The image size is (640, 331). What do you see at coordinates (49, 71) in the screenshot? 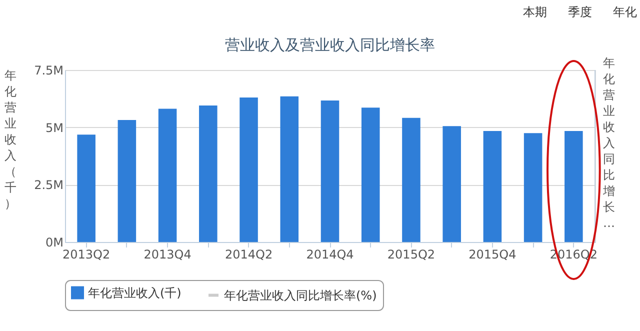
I see `y-tick-label: 7.5M` at bounding box center [49, 71].